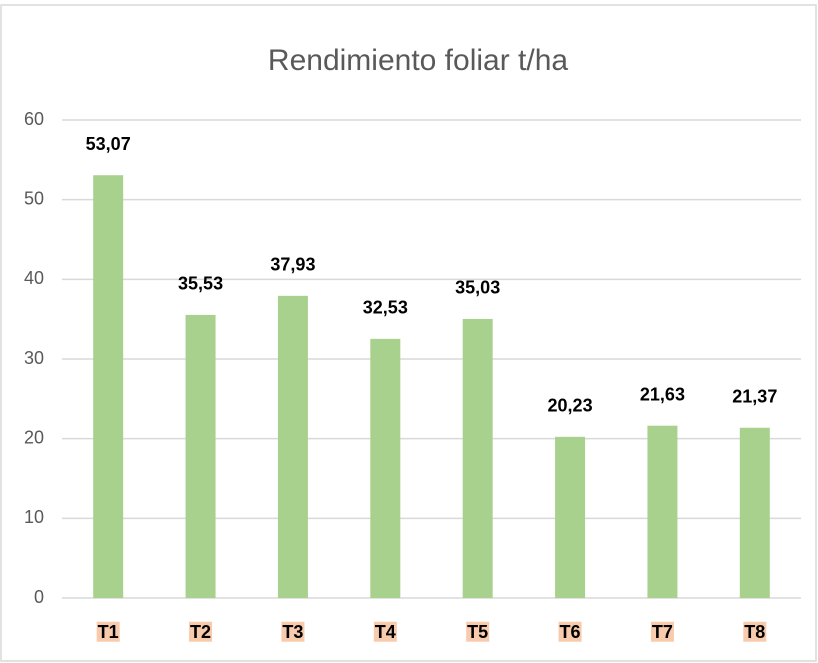  Describe the element at coordinates (662, 394) in the screenshot. I see `data-label: 21,63` at that location.